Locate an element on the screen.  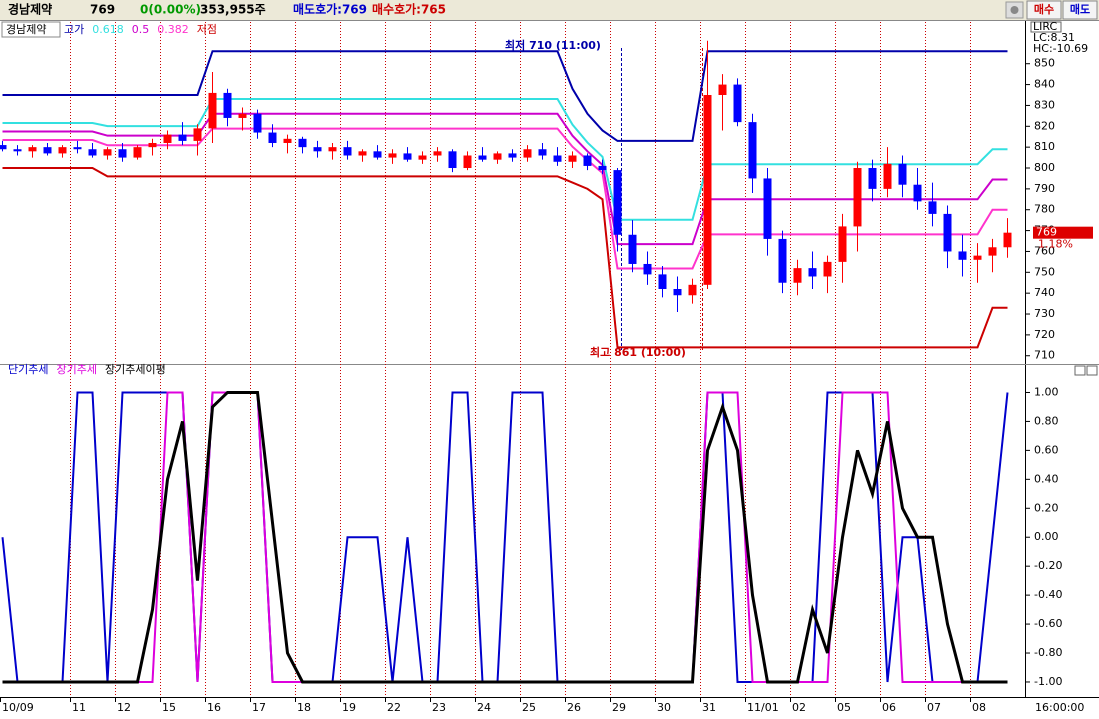
toolbar is located at coordinates (549, 10).